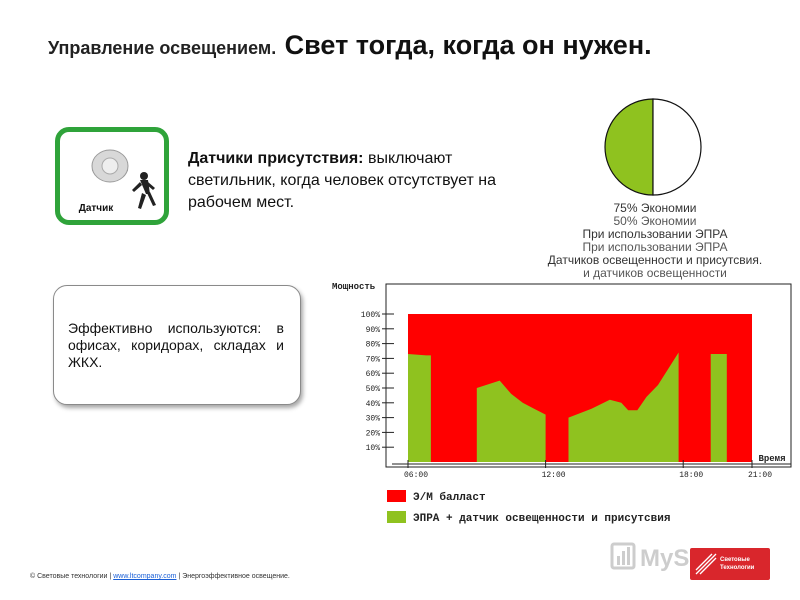 The width and height of the screenshot is (800, 600). I want to click on footer-copyright: © Световые технологии, so click(69, 576).